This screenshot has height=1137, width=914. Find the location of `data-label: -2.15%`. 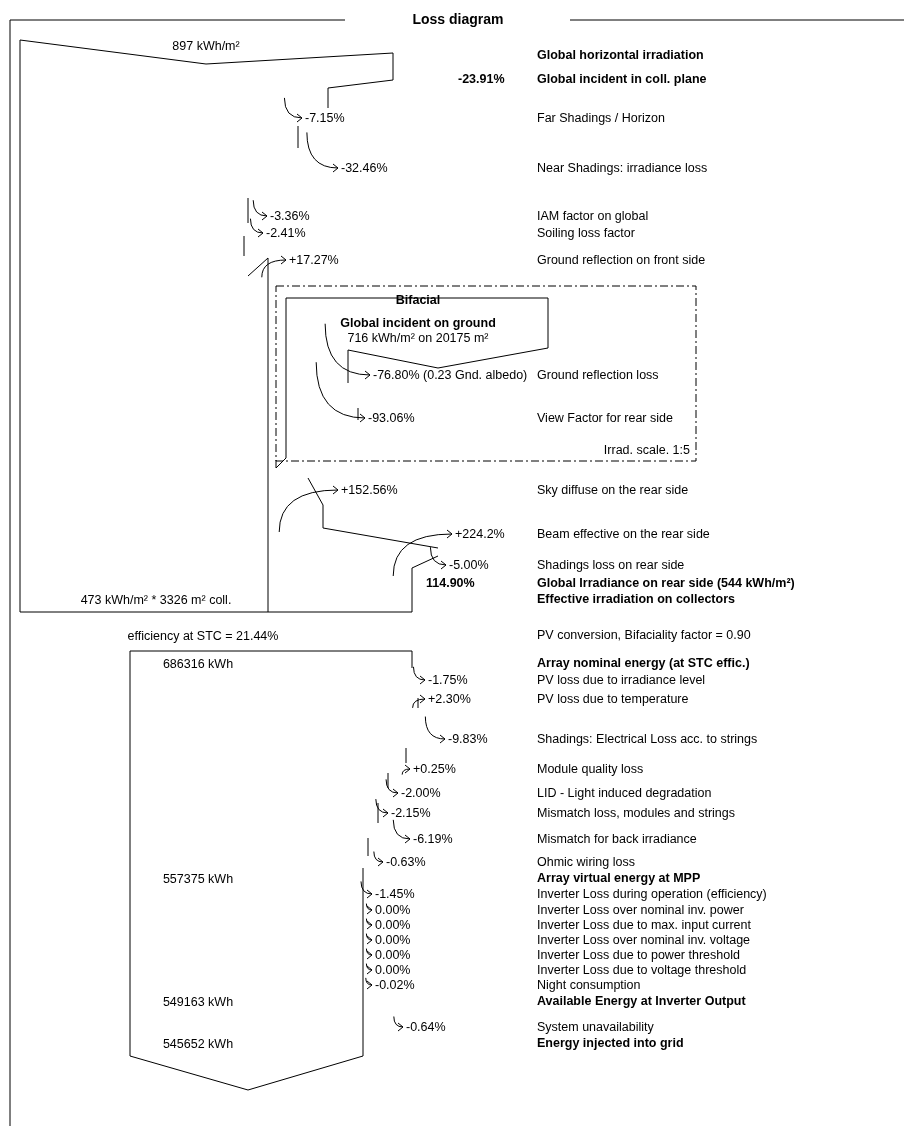

data-label: -2.15% is located at coordinates (411, 813).